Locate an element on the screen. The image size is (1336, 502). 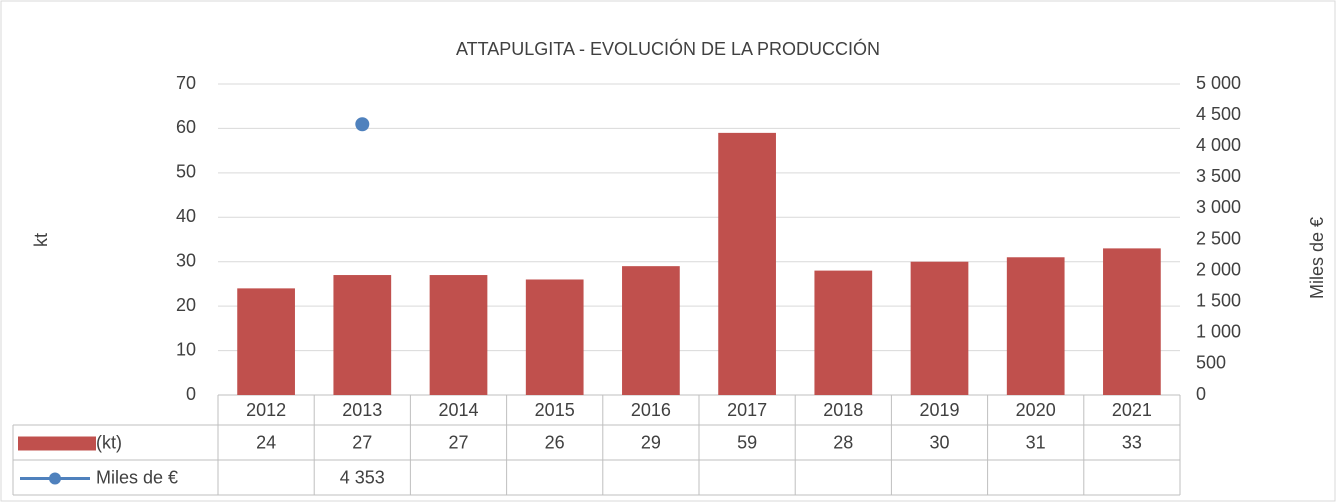
x-tick-label: 2020 is located at coordinates (1036, 410).